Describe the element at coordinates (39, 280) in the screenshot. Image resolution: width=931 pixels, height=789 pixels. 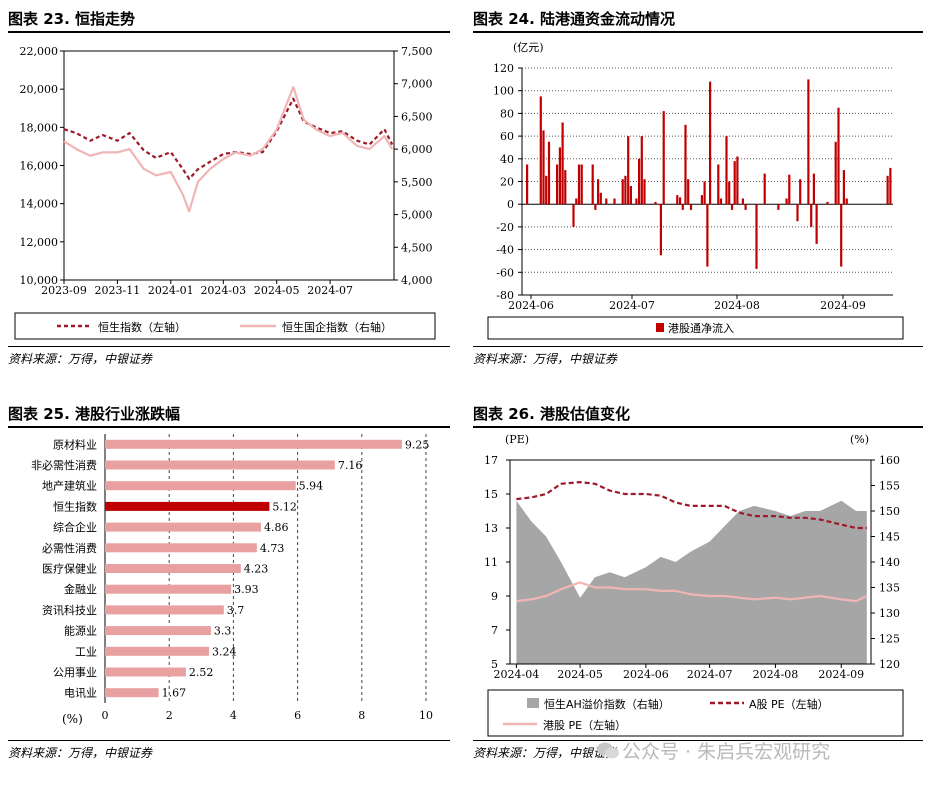
I see `chart23-left-tick-label: 10,000` at that location.